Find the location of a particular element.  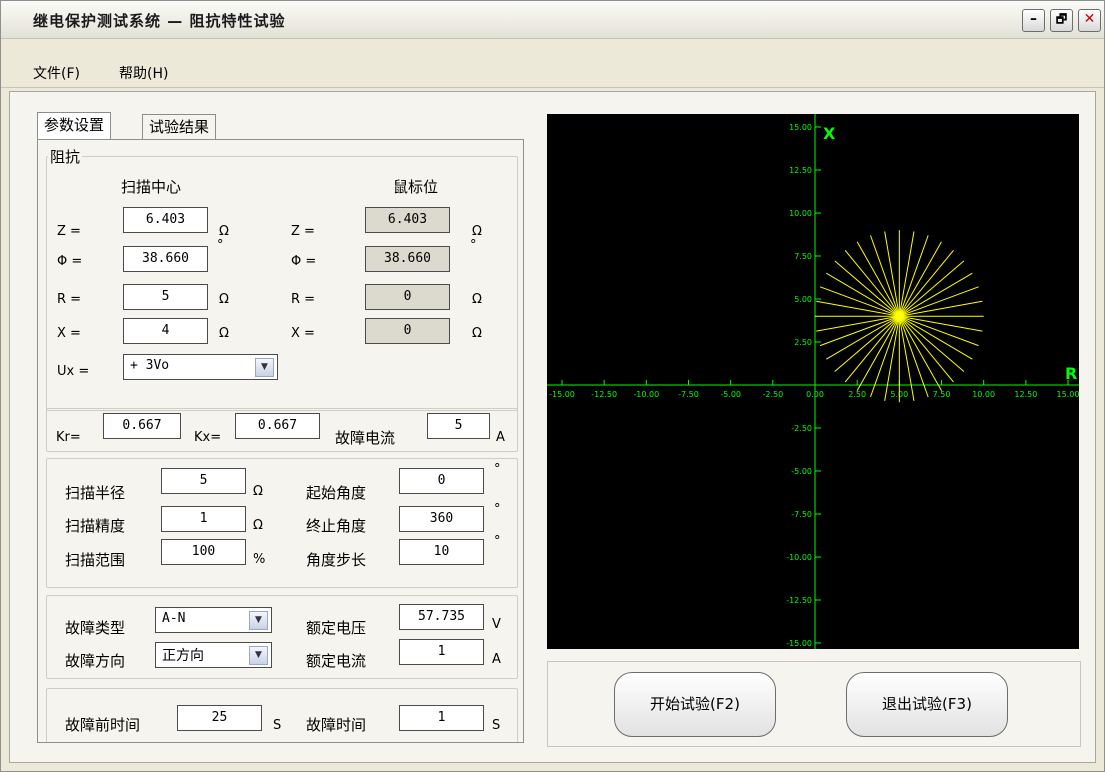

y-tick-label: 5.00 is located at coordinates (803, 299).